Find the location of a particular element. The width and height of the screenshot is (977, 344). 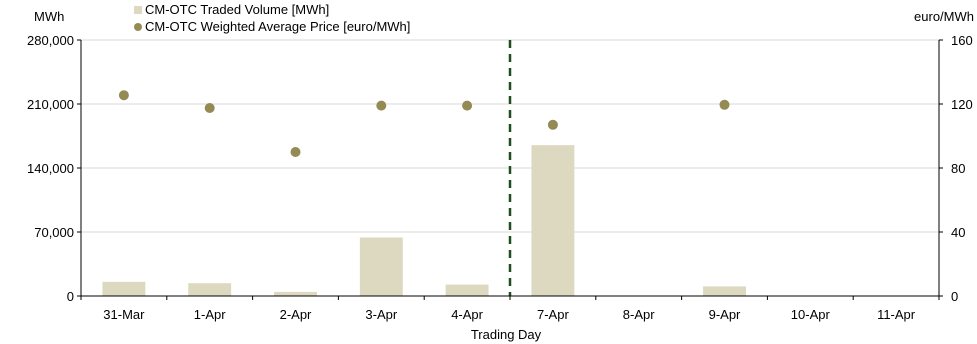

left-tick-label: 0 is located at coordinates (70, 296).